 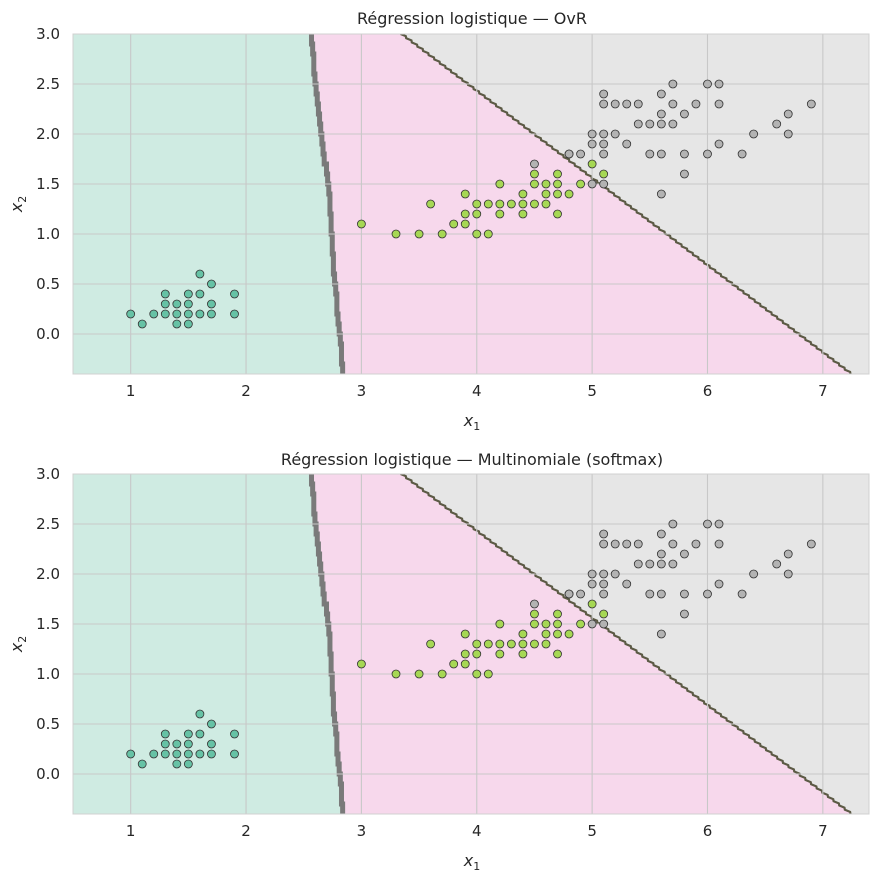 I want to click on region-setosa, so click(x=207, y=204).